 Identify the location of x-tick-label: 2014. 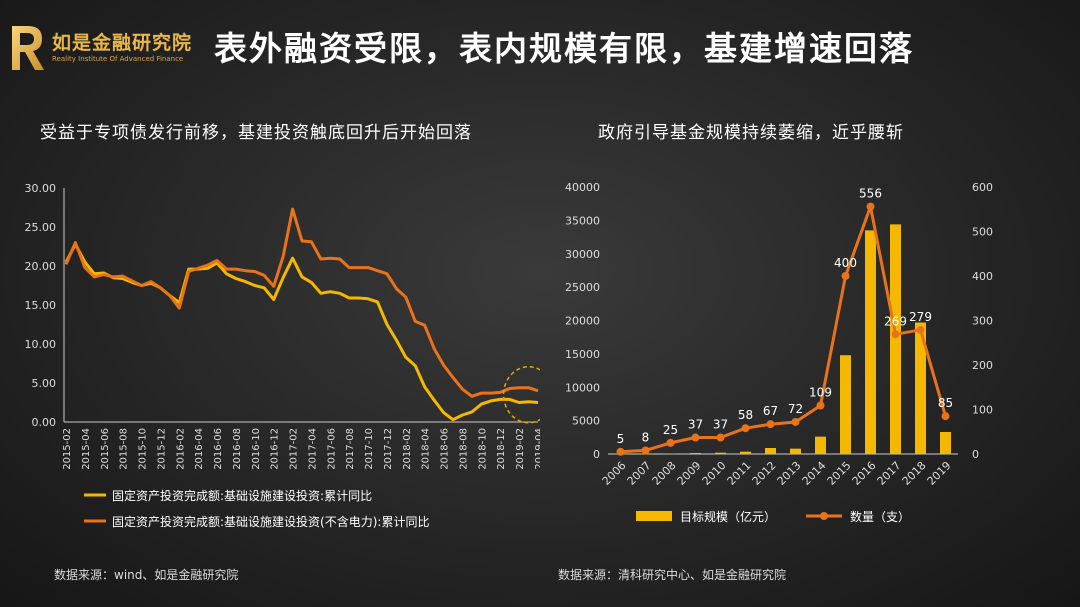
(814, 473).